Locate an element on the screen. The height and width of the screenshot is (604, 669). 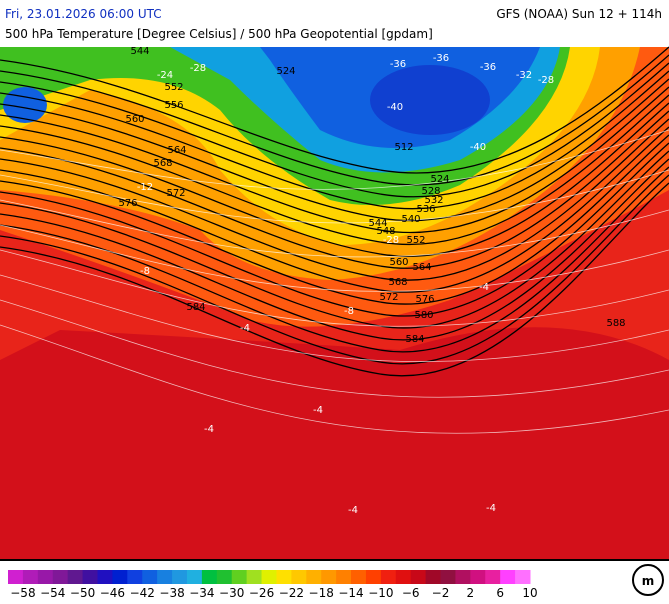
logo: m is located at coordinates (648, 580).